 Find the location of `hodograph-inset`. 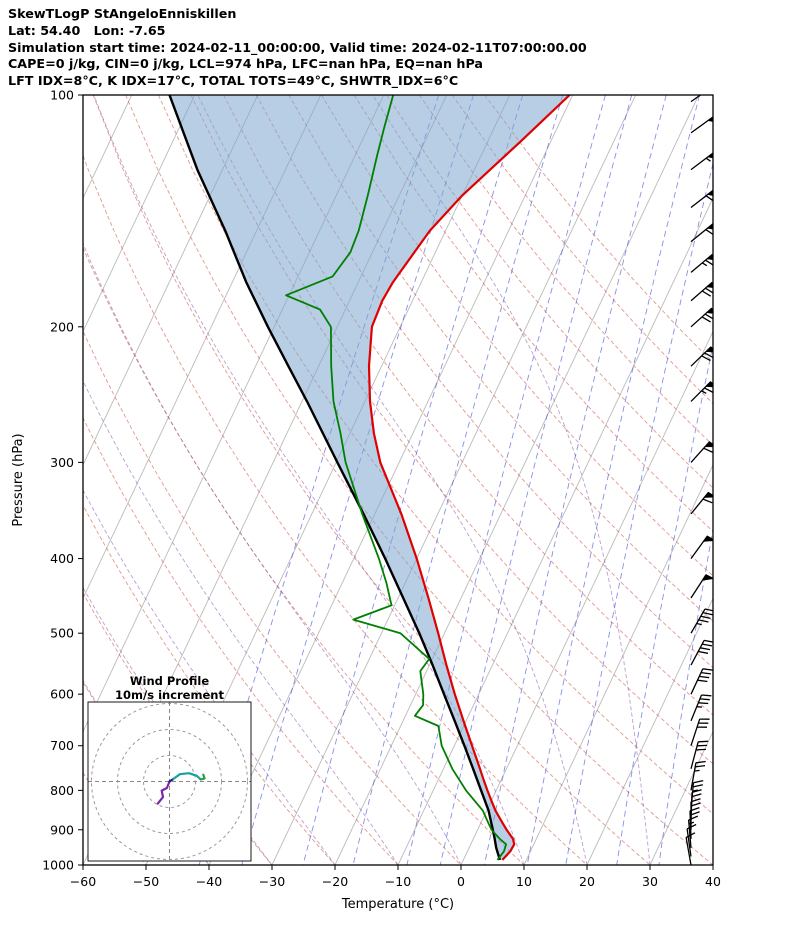

hodograph-inset is located at coordinates (169, 781).